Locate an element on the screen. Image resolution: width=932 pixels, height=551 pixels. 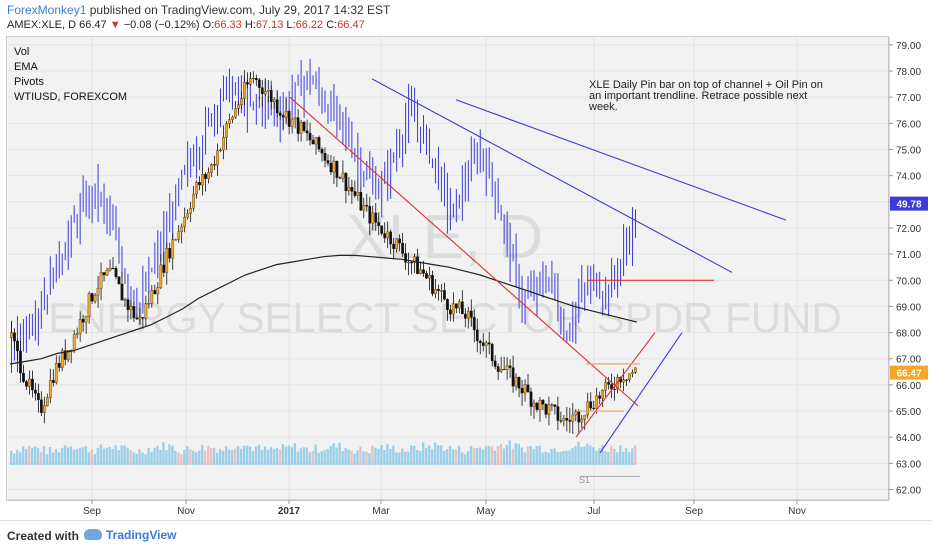
blue-channel-lower is located at coordinates (641, 393).